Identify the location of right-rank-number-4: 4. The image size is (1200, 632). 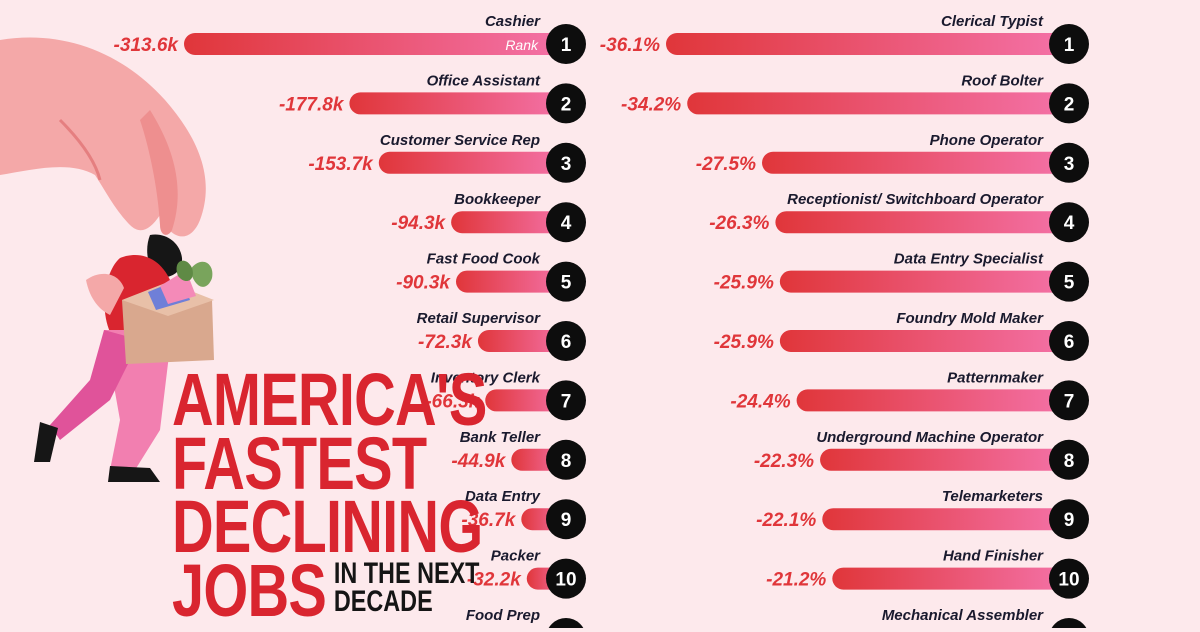
(1069, 223).